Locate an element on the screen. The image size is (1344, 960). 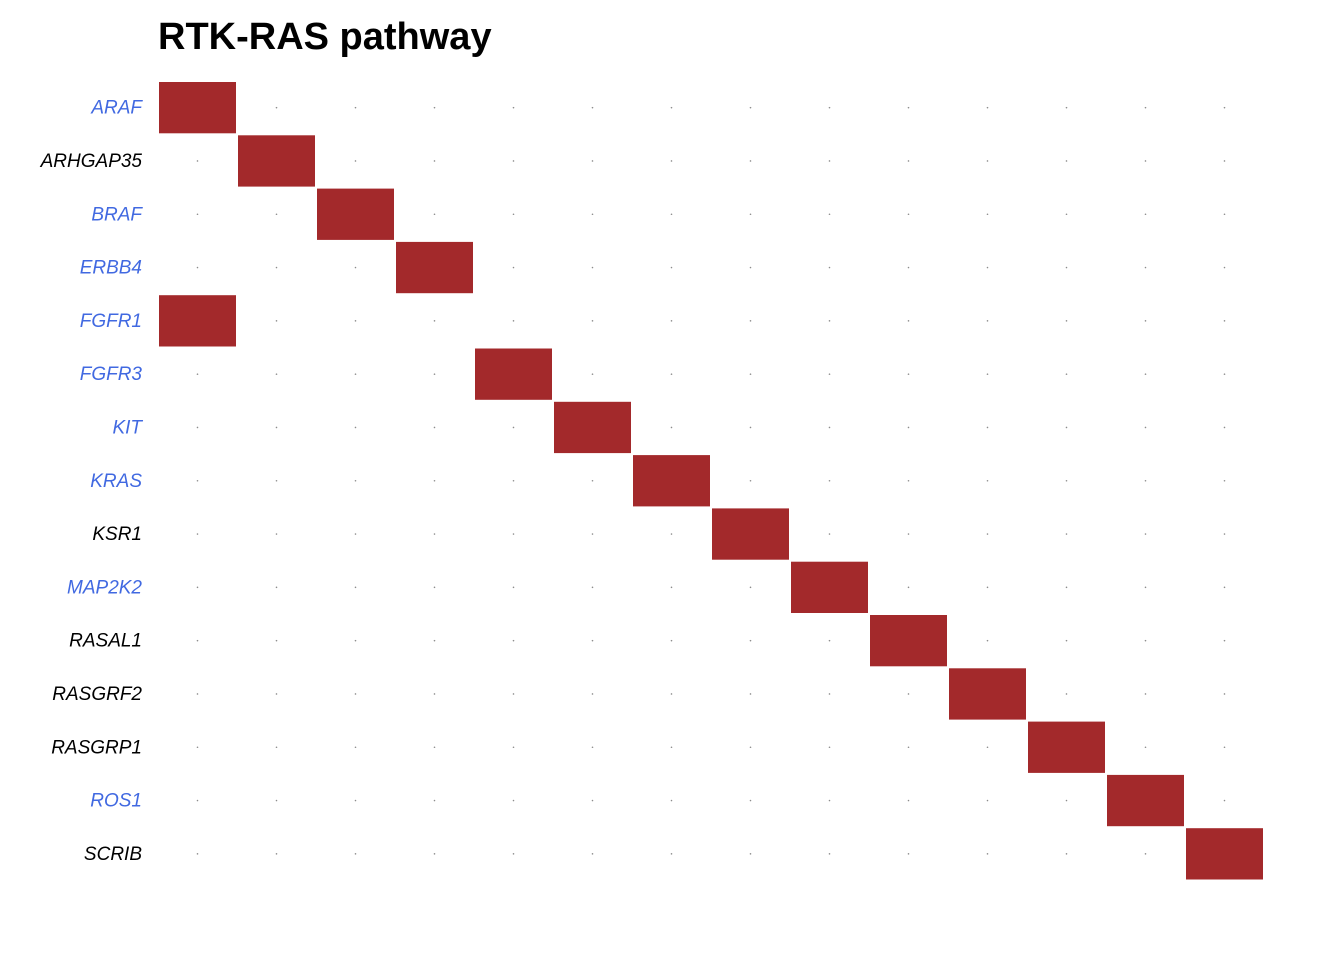
gene-label-rasgrf2: RASGRF2 is located at coordinates (97, 694).